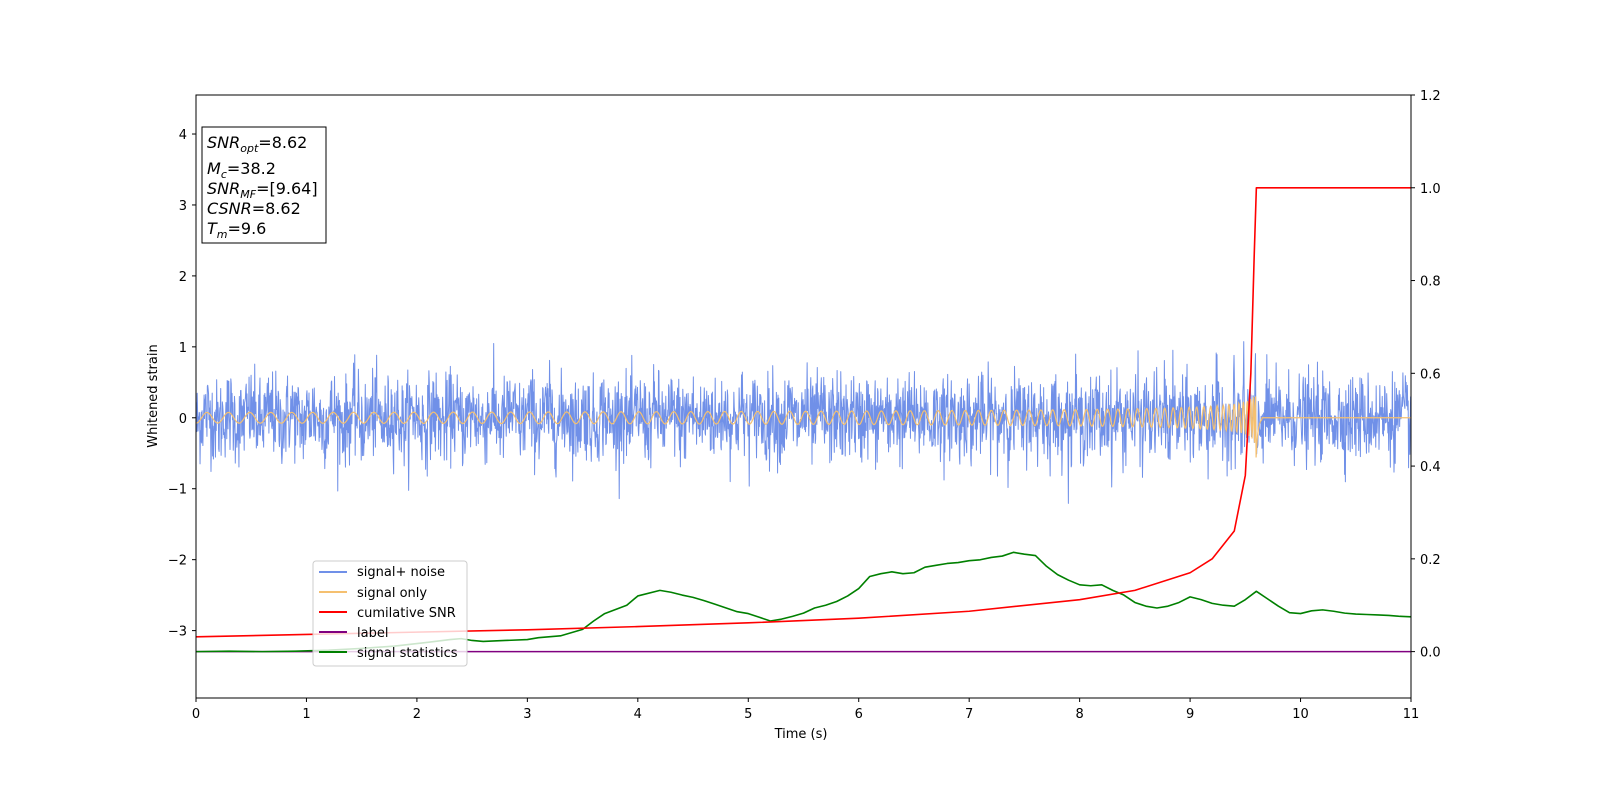 The height and width of the screenshot is (800, 1600). Describe the element at coordinates (803, 602) in the screenshot. I see `series-signal-statistics` at that location.